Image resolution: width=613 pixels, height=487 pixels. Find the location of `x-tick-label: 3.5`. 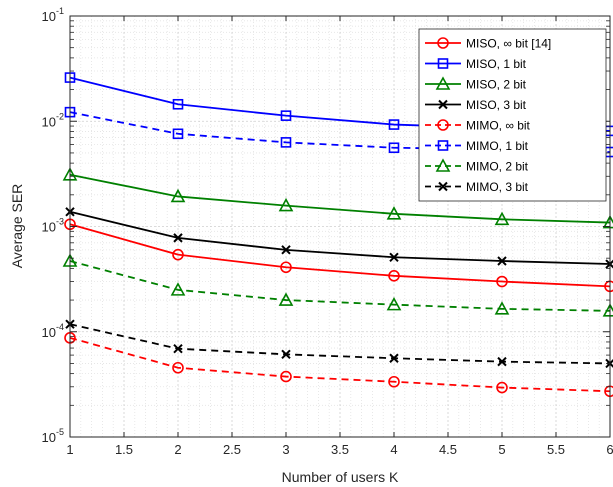

x-tick-label: 3.5 is located at coordinates (340, 449).